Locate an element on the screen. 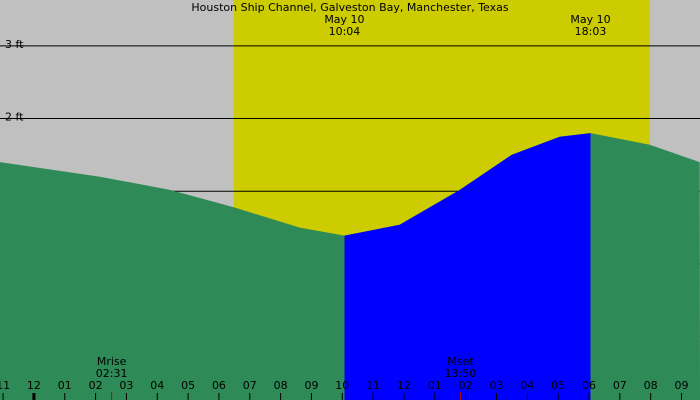  moon-label: Mset is located at coordinates (460, 361).